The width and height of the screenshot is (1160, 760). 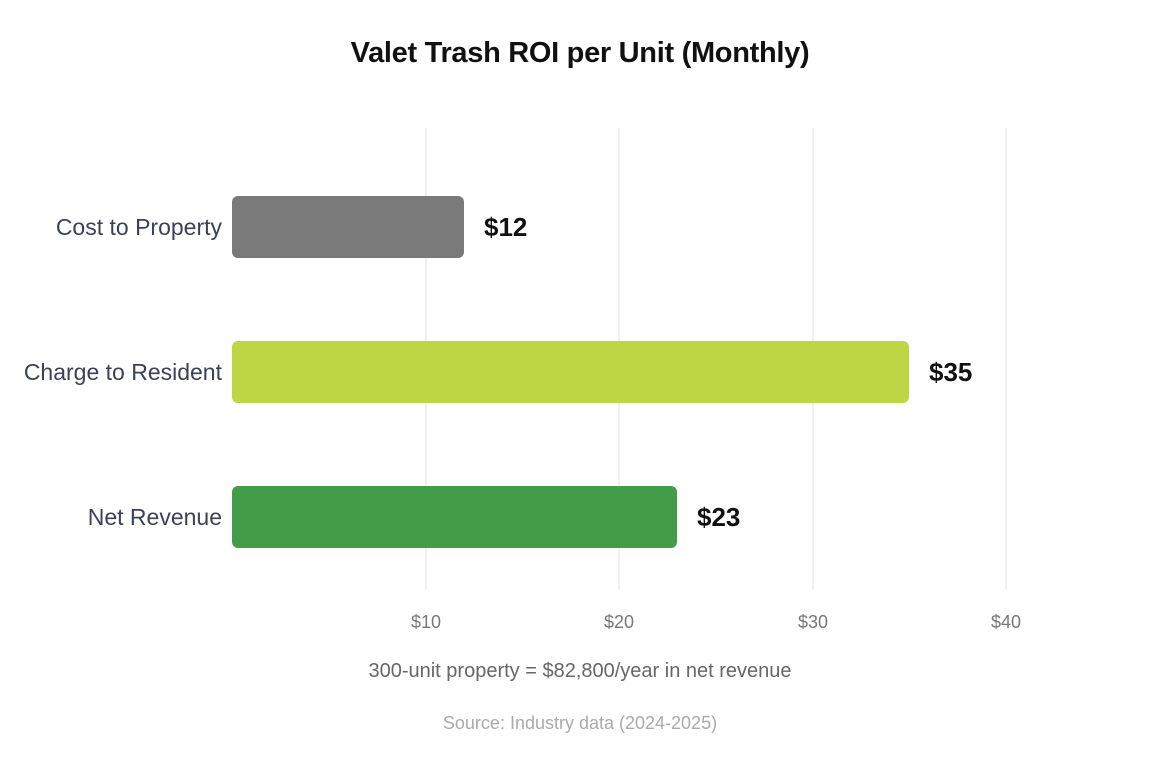 What do you see at coordinates (951, 372) in the screenshot?
I see `value-label-charge: $35` at bounding box center [951, 372].